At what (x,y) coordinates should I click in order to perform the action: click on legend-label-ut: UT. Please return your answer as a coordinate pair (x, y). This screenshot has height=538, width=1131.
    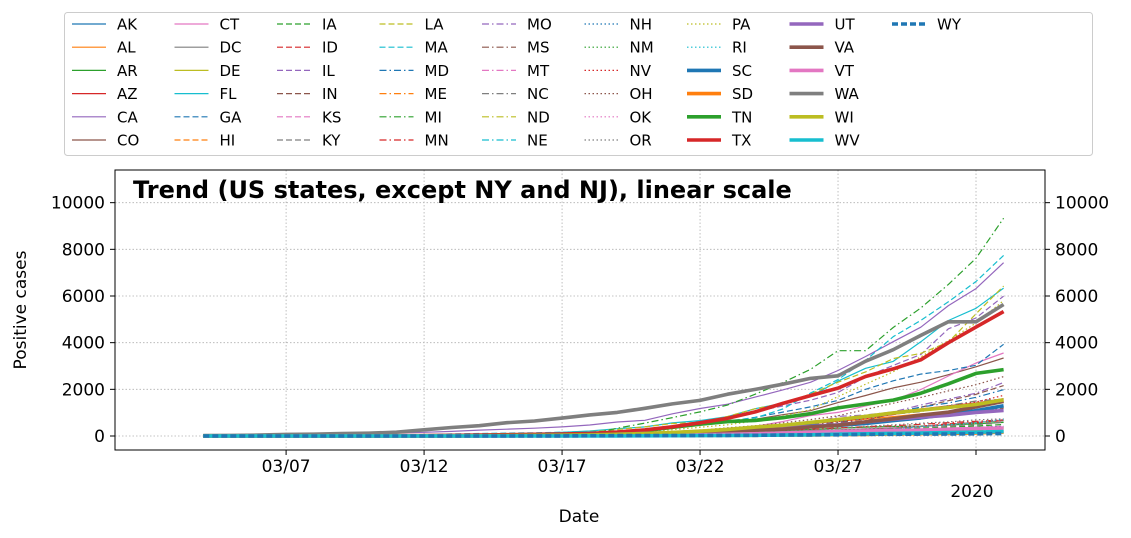
    Looking at the image, I should click on (845, 25).